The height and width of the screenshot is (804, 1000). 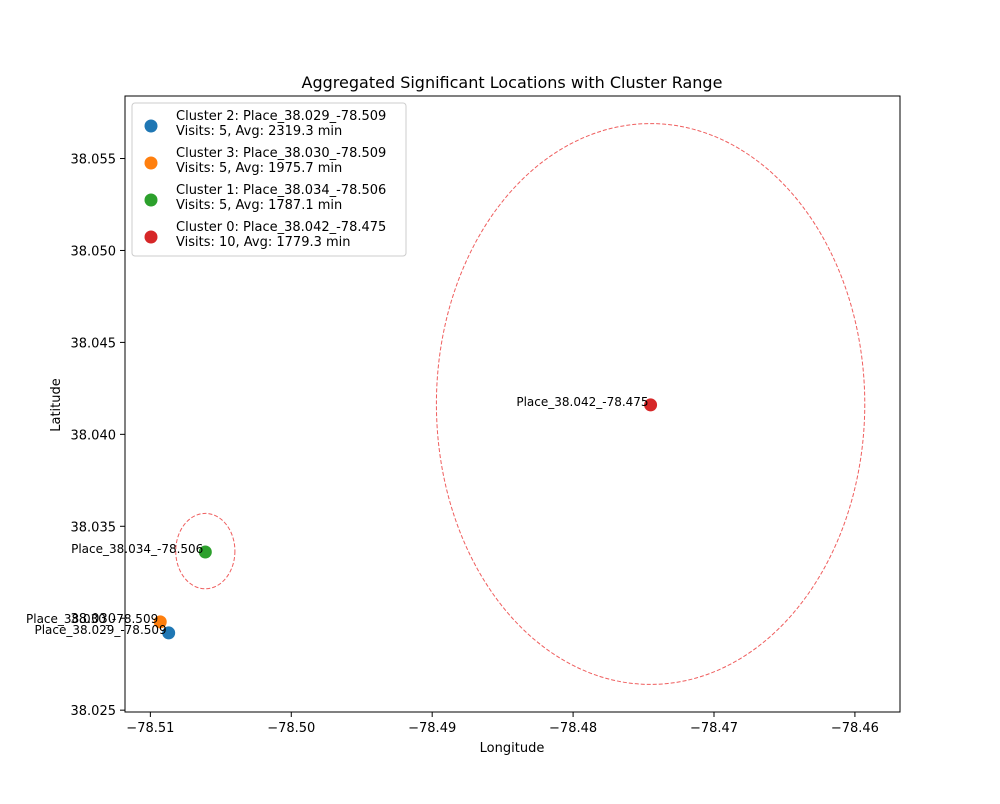 What do you see at coordinates (263, 242) in the screenshot?
I see `legend-entry-line2: Visits: 10, Avg: 1779.3 min` at bounding box center [263, 242].